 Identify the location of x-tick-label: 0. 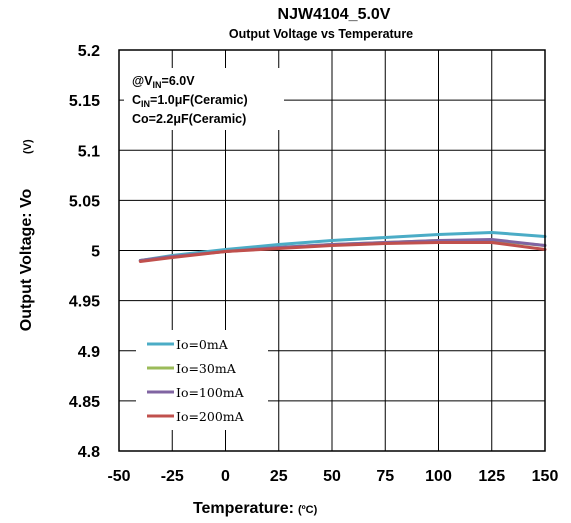
(225, 476).